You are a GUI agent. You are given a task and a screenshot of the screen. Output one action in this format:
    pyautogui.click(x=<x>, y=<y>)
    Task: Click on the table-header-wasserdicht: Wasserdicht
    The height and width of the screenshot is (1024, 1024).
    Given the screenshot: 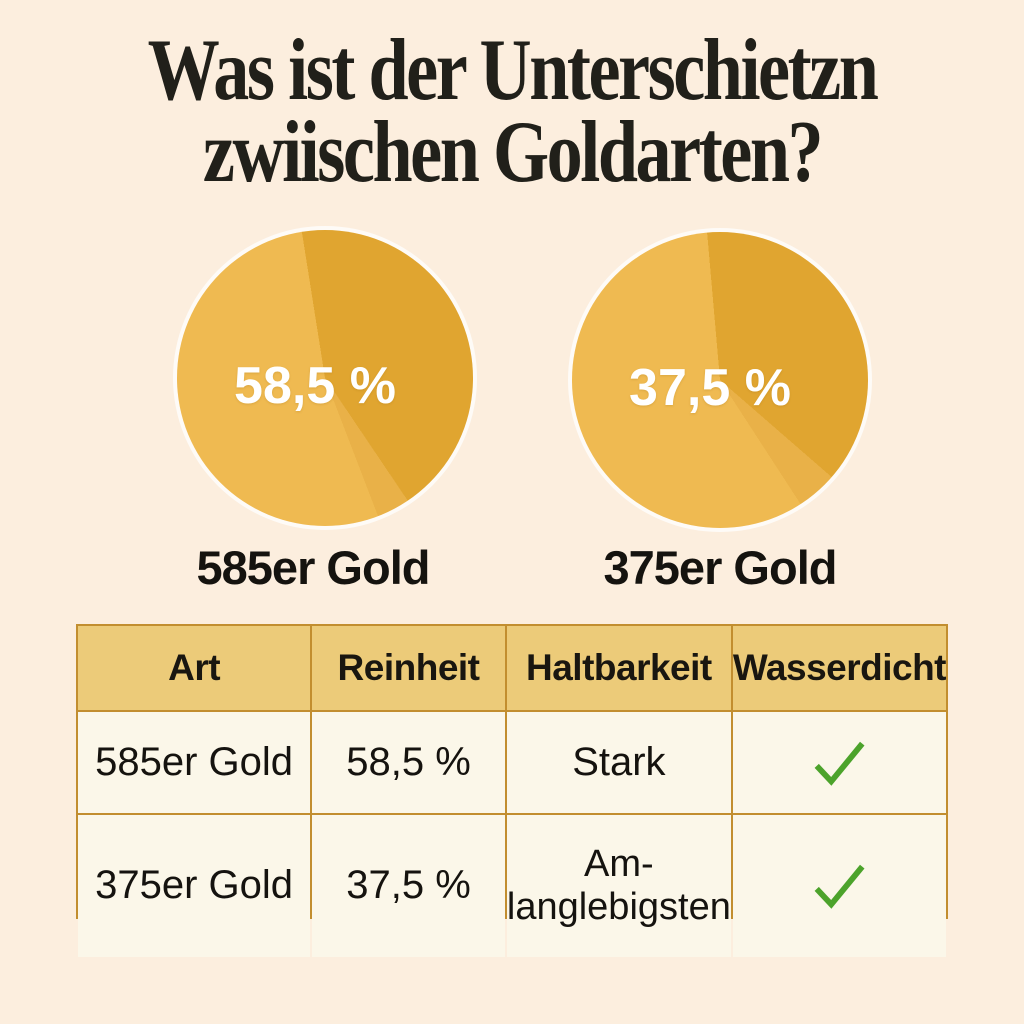 What is the action you would take?
    pyautogui.click(x=839, y=668)
    